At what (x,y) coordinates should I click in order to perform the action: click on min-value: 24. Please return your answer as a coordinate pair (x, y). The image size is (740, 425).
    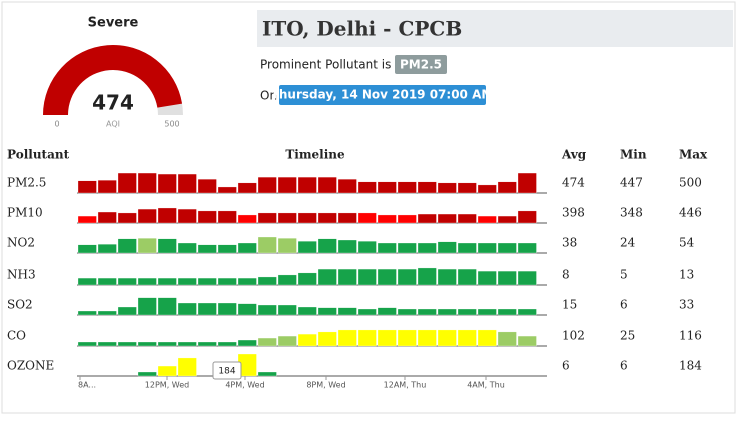
    Looking at the image, I should click on (628, 243).